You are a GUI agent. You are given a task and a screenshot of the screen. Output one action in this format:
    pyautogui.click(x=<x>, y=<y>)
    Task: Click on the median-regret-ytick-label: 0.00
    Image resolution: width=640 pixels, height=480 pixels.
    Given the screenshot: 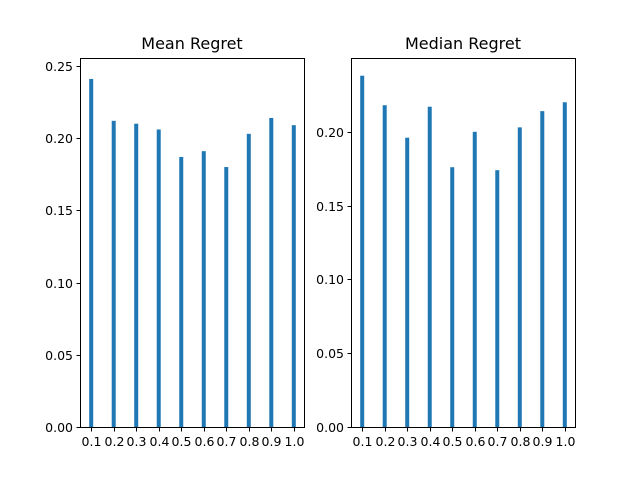 What is the action you would take?
    pyautogui.click(x=330, y=427)
    